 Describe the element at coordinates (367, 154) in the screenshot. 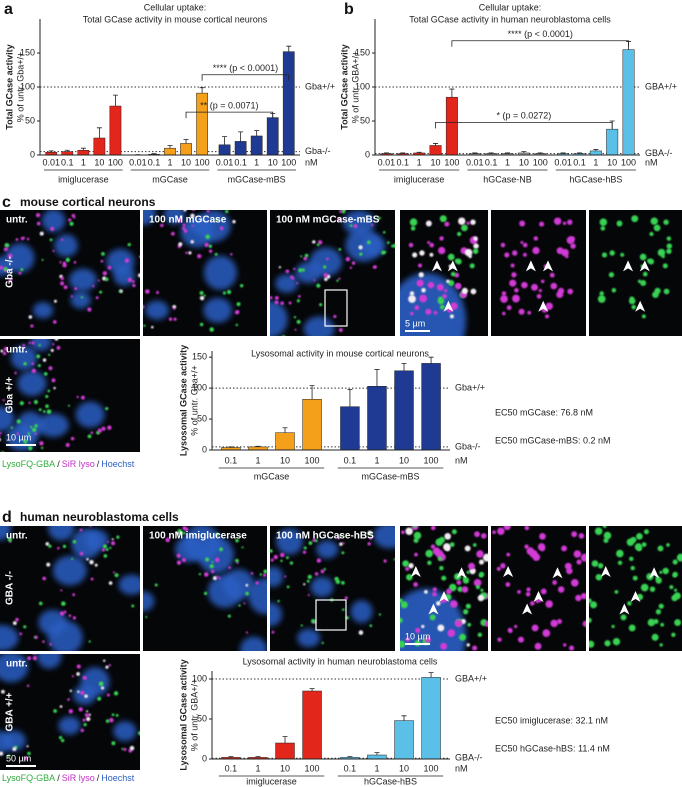

I see `y-tick-label: 0` at that location.